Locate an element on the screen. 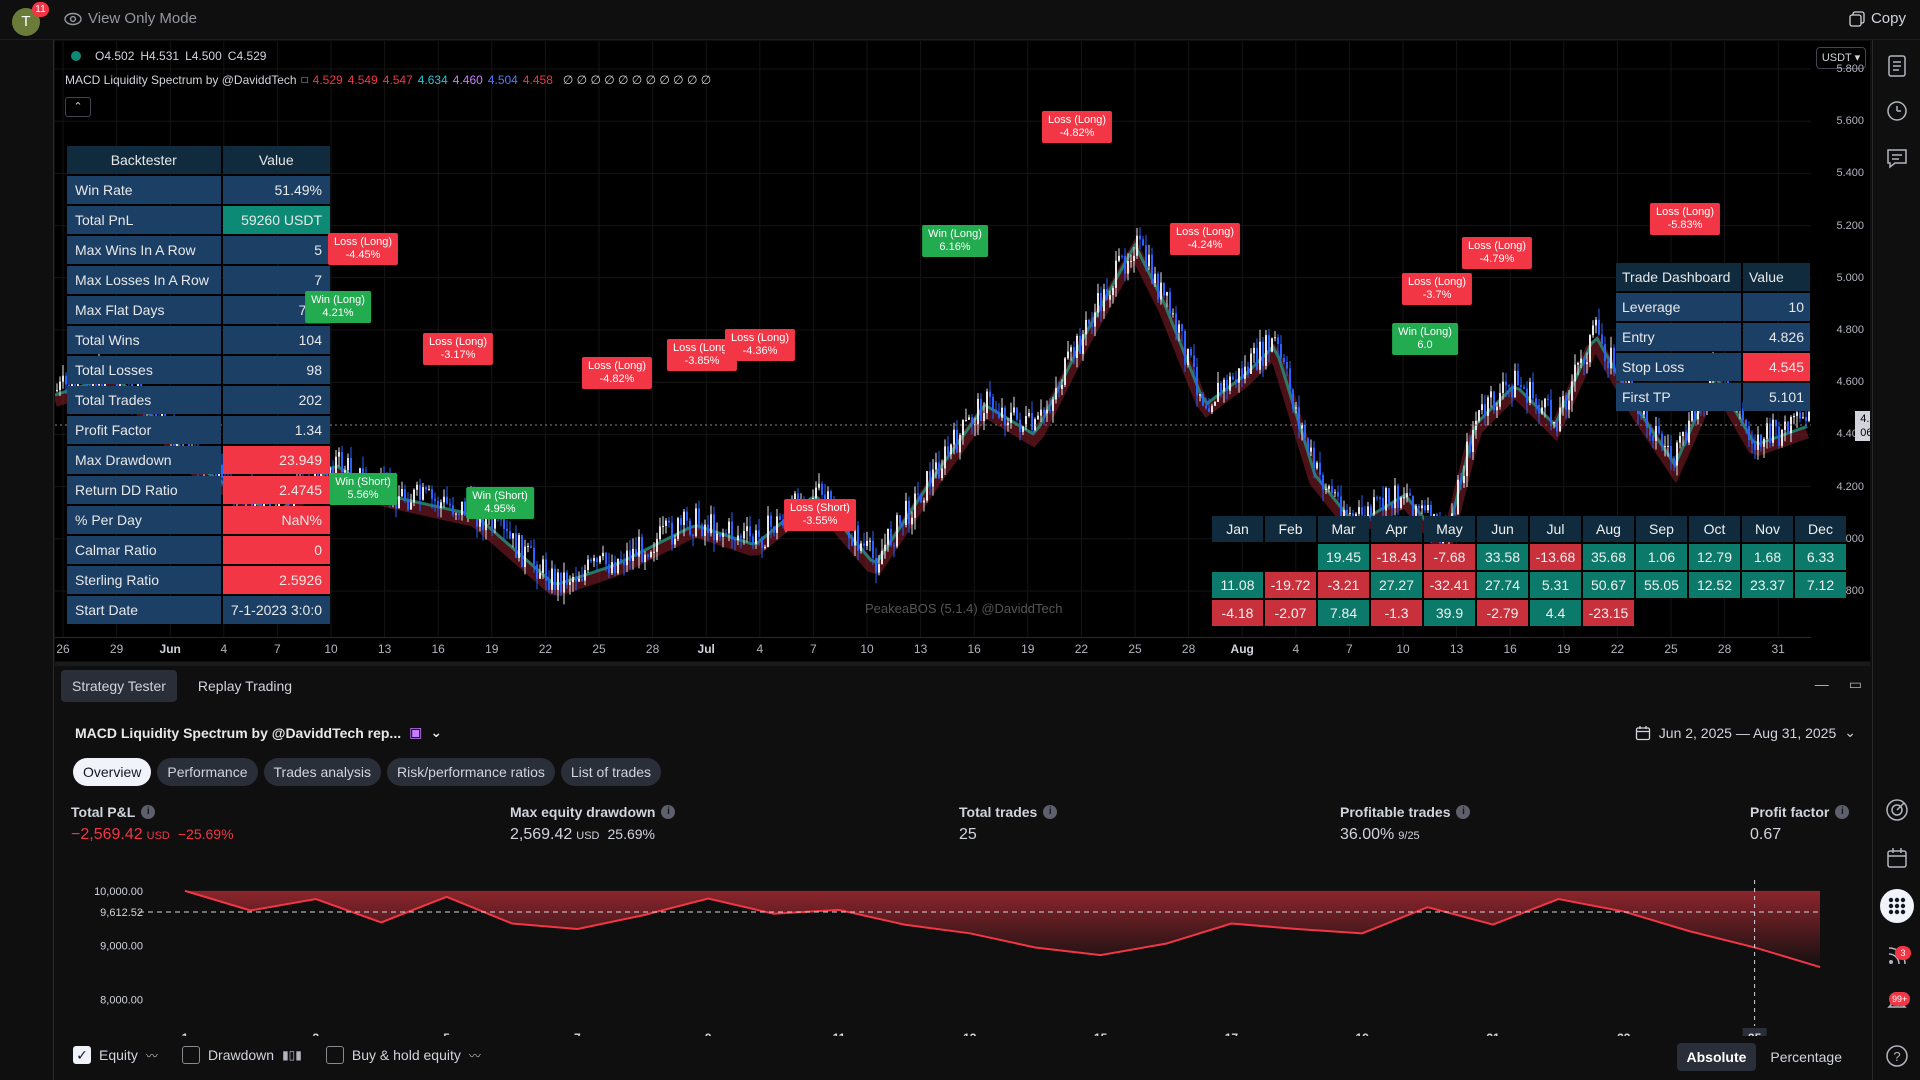  trade-label-loss: Loss (Long) -4.24% is located at coordinates (1205, 239).